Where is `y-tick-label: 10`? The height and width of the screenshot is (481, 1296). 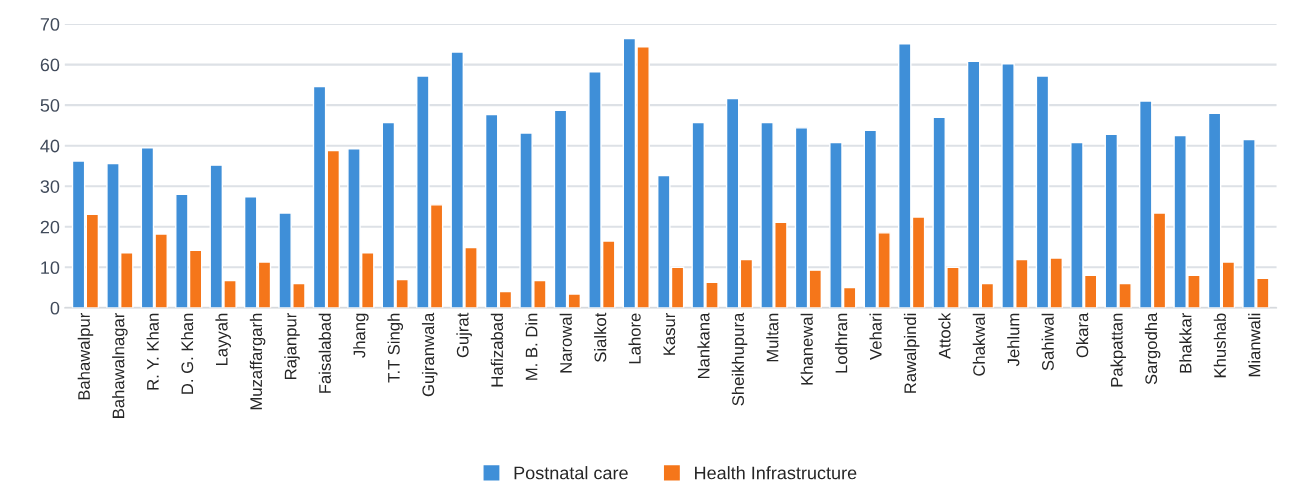 y-tick-label: 10 is located at coordinates (50, 268).